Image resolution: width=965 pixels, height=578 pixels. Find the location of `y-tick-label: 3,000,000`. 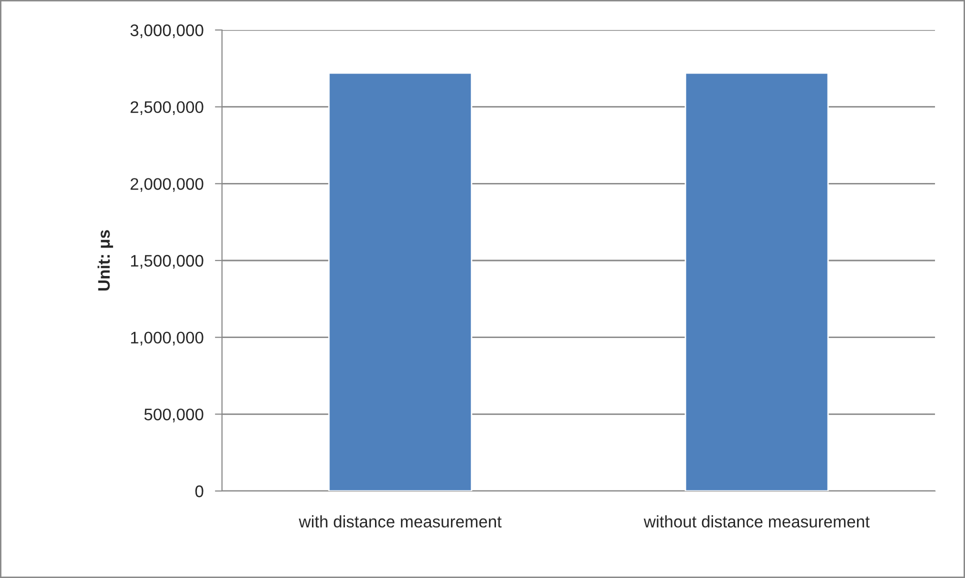

y-tick-label: 3,000,000 is located at coordinates (167, 31).